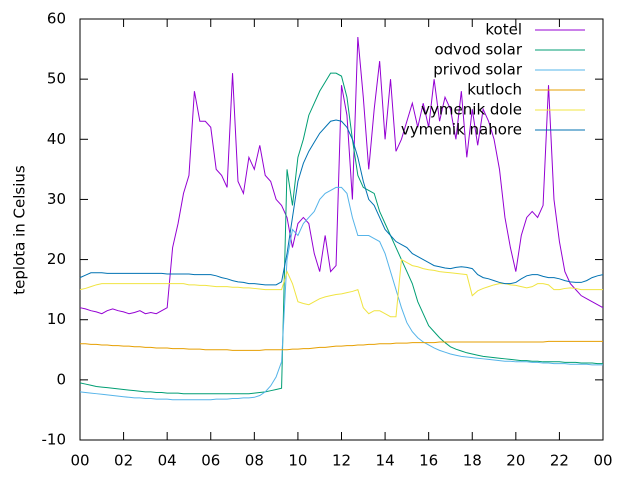 The height and width of the screenshot is (480, 640). Describe the element at coordinates (385, 461) in the screenshot. I see `x-tick-label: 14` at that location.